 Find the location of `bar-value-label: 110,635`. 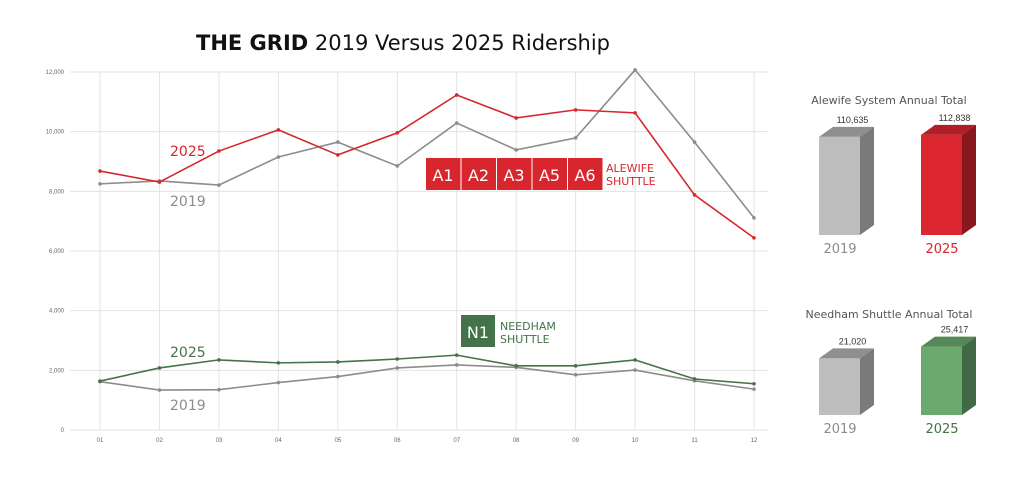

bar-value-label: 110,635 is located at coordinates (853, 120).